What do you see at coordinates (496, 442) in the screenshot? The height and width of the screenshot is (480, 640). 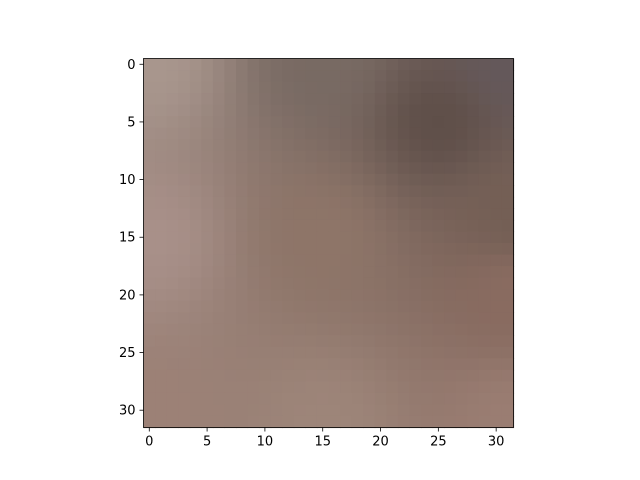 I see `x-tick-label: 30` at bounding box center [496, 442].